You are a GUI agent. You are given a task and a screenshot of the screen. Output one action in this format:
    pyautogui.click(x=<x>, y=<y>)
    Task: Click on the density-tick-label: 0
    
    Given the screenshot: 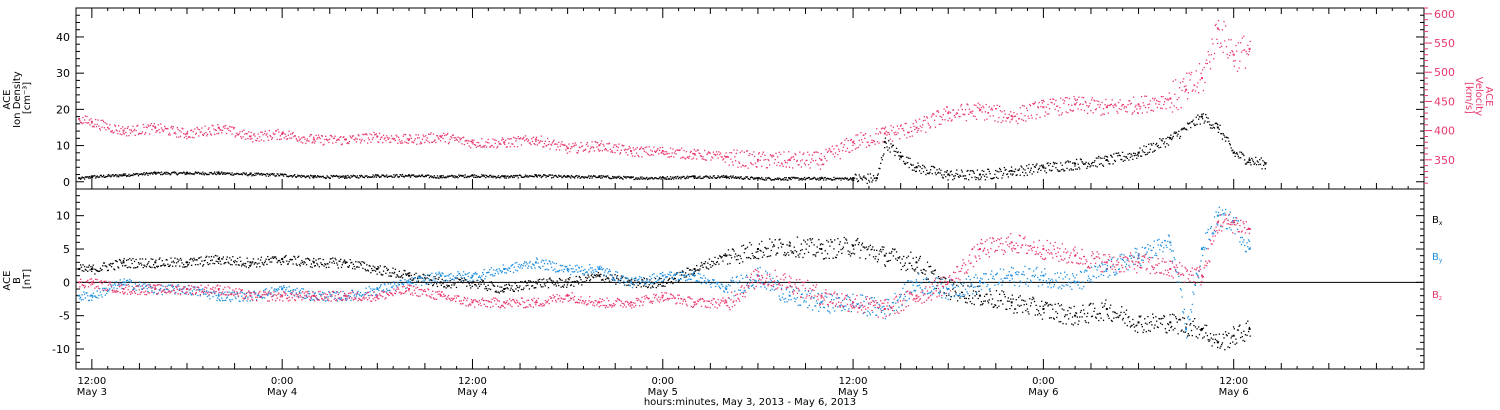 What is the action you would take?
    pyautogui.click(x=66, y=182)
    